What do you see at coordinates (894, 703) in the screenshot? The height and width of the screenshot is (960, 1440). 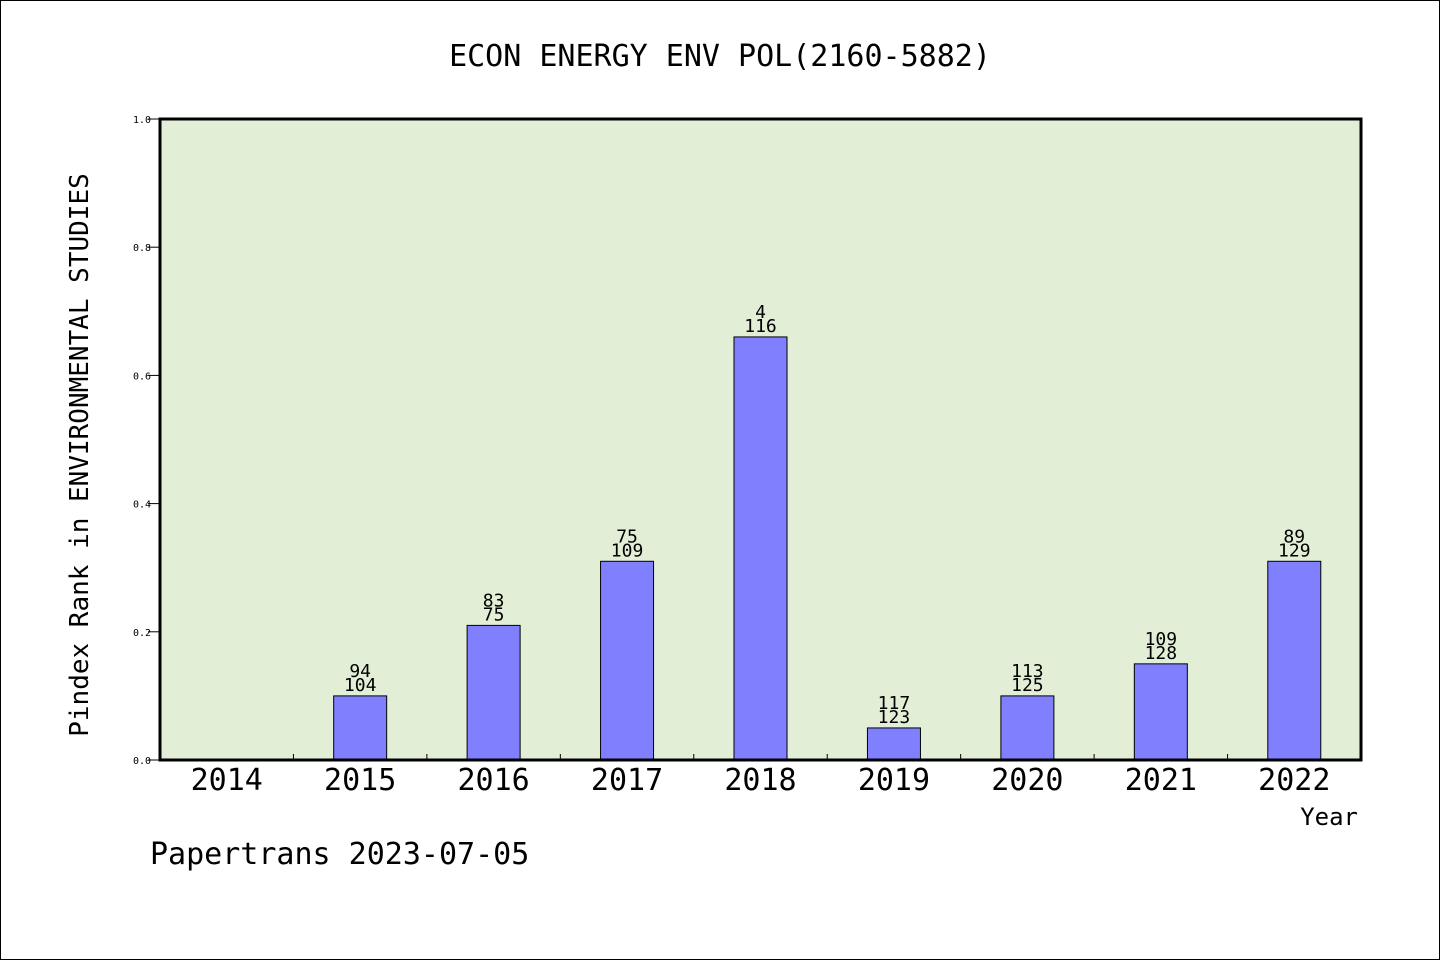 I see `data-label-top: 117` at bounding box center [894, 703].